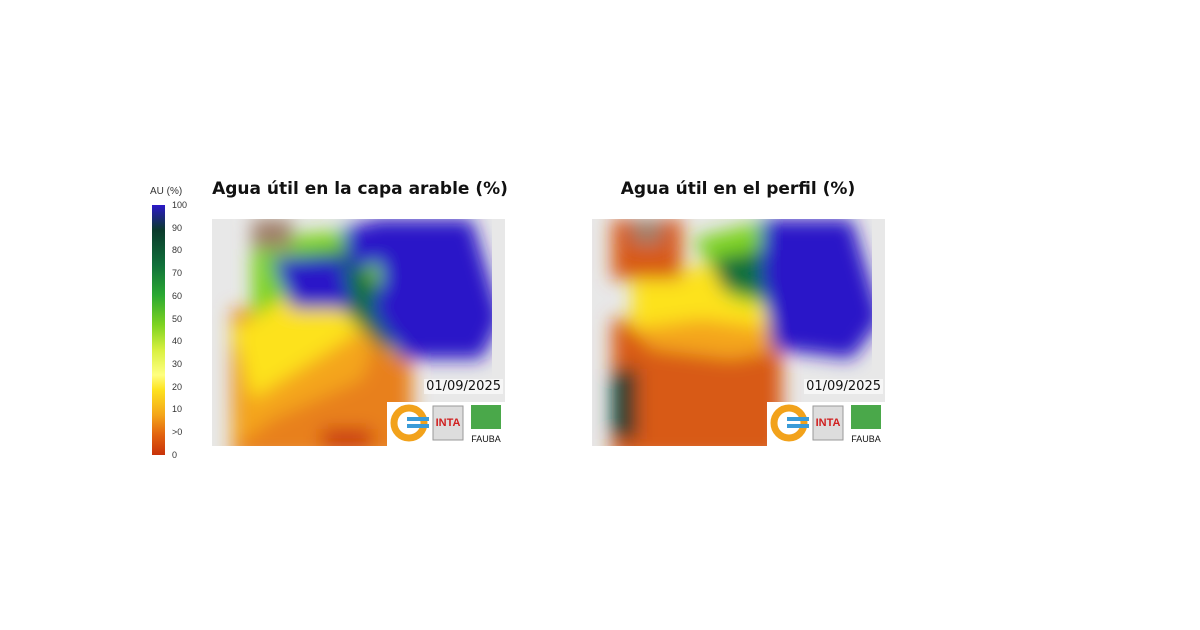  I want to click on map-perfil-layer: 01/09/2025 INTA FAUBA, so click(738, 332).